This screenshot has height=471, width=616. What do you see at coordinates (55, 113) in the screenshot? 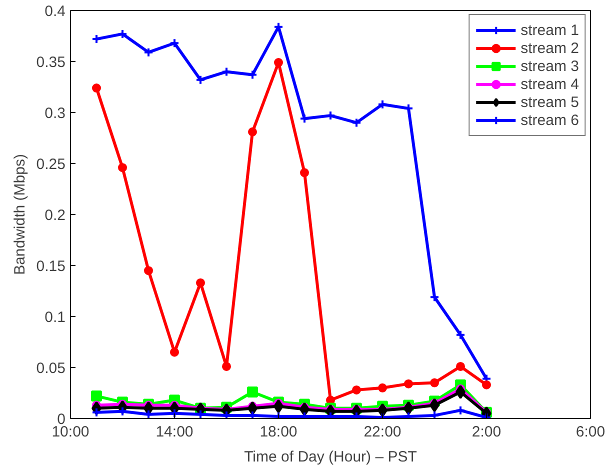
I see `y-tick-label: 0.3` at bounding box center [55, 113].